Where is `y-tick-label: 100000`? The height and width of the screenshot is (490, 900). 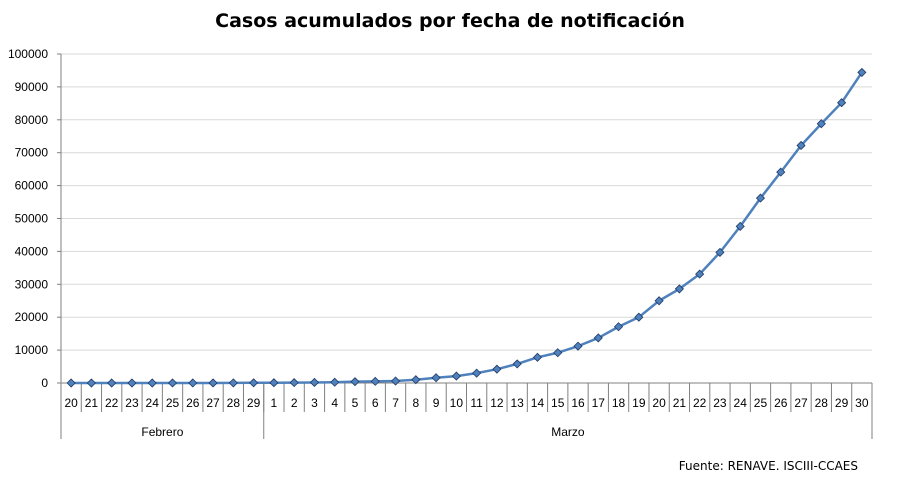
y-tick-label: 100000 is located at coordinates (28, 54).